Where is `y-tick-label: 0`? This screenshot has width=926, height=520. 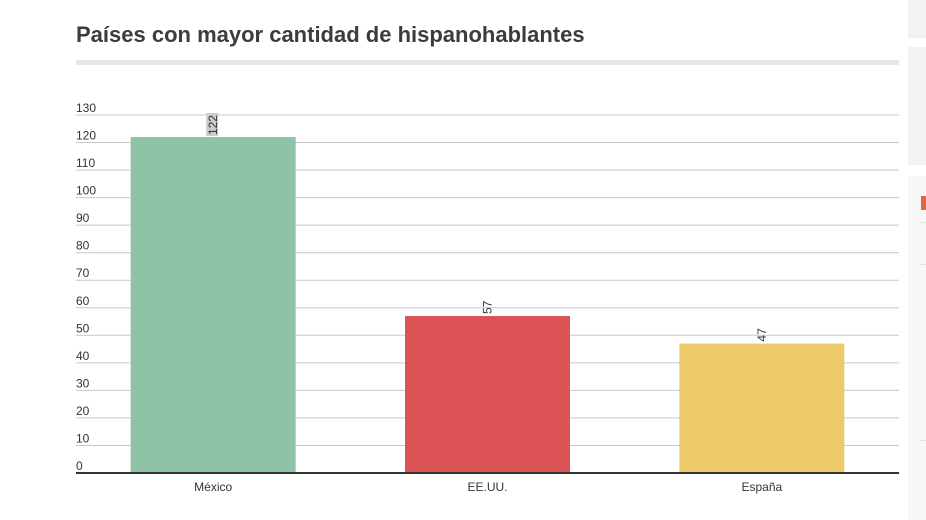 y-tick-label: 0 is located at coordinates (79, 466).